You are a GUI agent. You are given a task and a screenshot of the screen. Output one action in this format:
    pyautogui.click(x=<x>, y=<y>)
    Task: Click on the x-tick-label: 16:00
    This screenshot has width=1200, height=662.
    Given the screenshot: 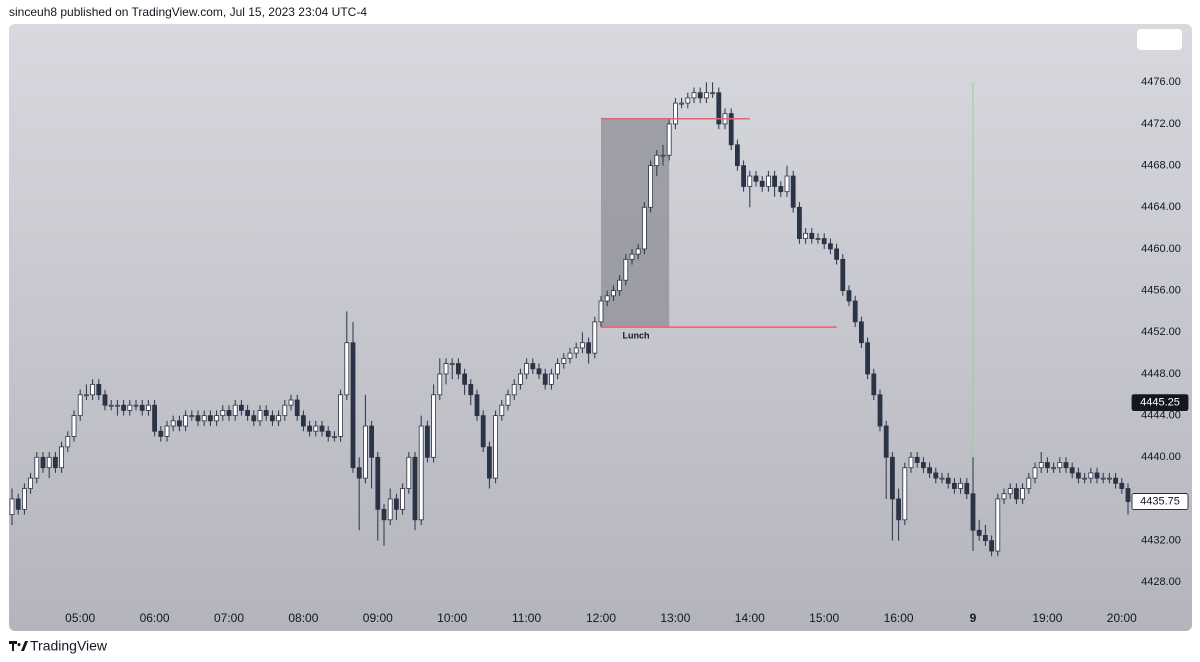 What is the action you would take?
    pyautogui.click(x=899, y=618)
    